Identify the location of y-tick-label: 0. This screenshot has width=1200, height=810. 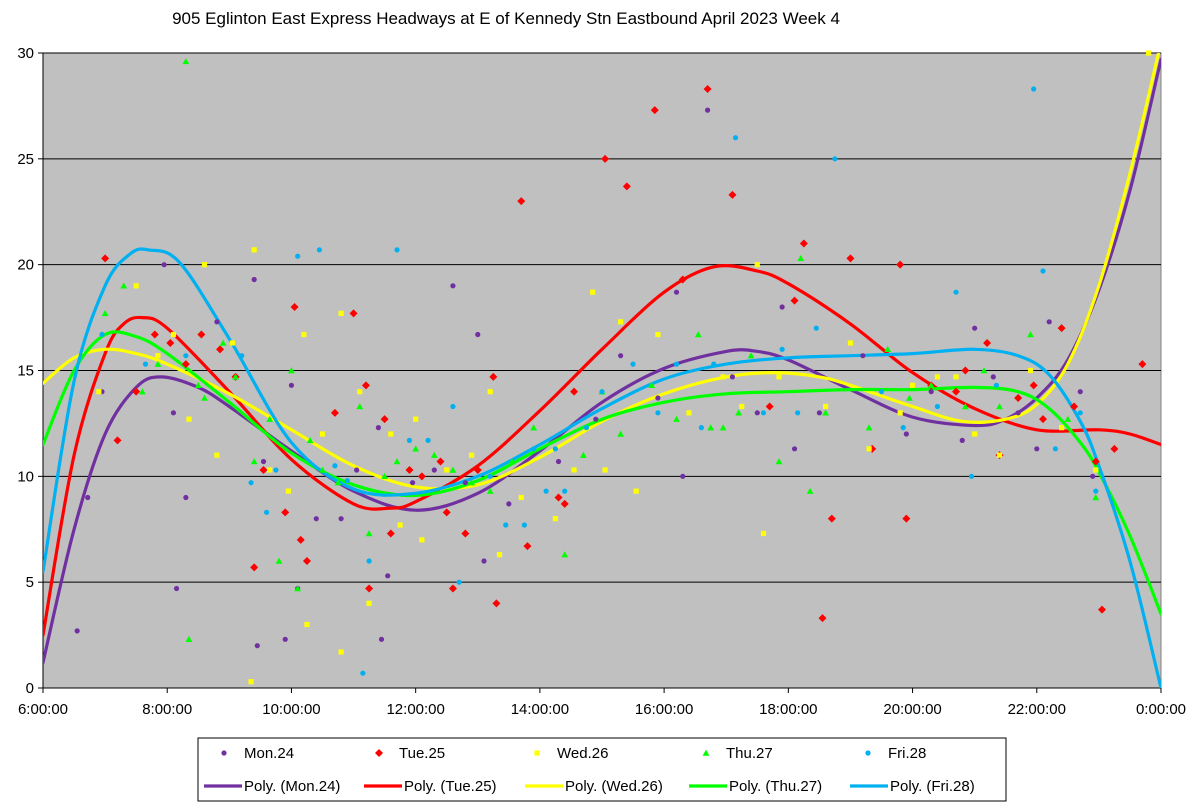
(30, 688).